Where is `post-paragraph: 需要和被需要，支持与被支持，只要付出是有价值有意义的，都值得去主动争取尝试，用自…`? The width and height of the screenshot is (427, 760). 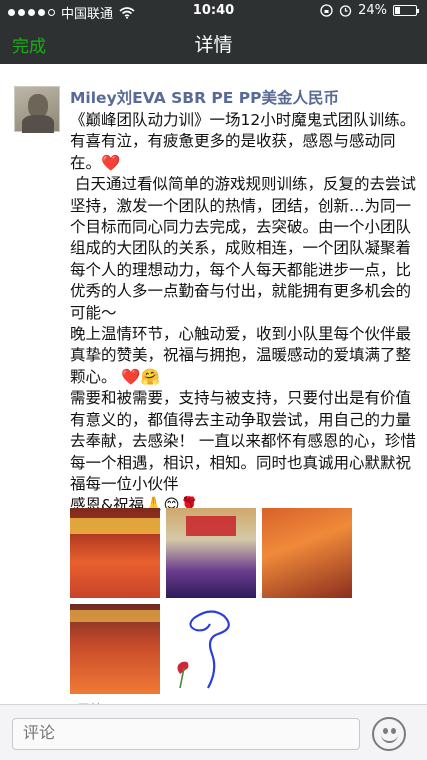
post-paragraph: 需要和被需要，支持与被支持，只要付出是有价值有意义的，都值得去主动争取尝试，用自… is located at coordinates (243, 441).